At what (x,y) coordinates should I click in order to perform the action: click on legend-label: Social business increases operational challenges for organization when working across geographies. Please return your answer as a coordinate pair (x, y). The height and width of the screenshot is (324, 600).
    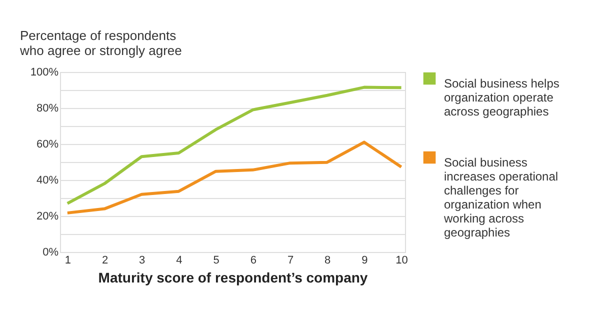
    Looking at the image, I should click on (500, 198).